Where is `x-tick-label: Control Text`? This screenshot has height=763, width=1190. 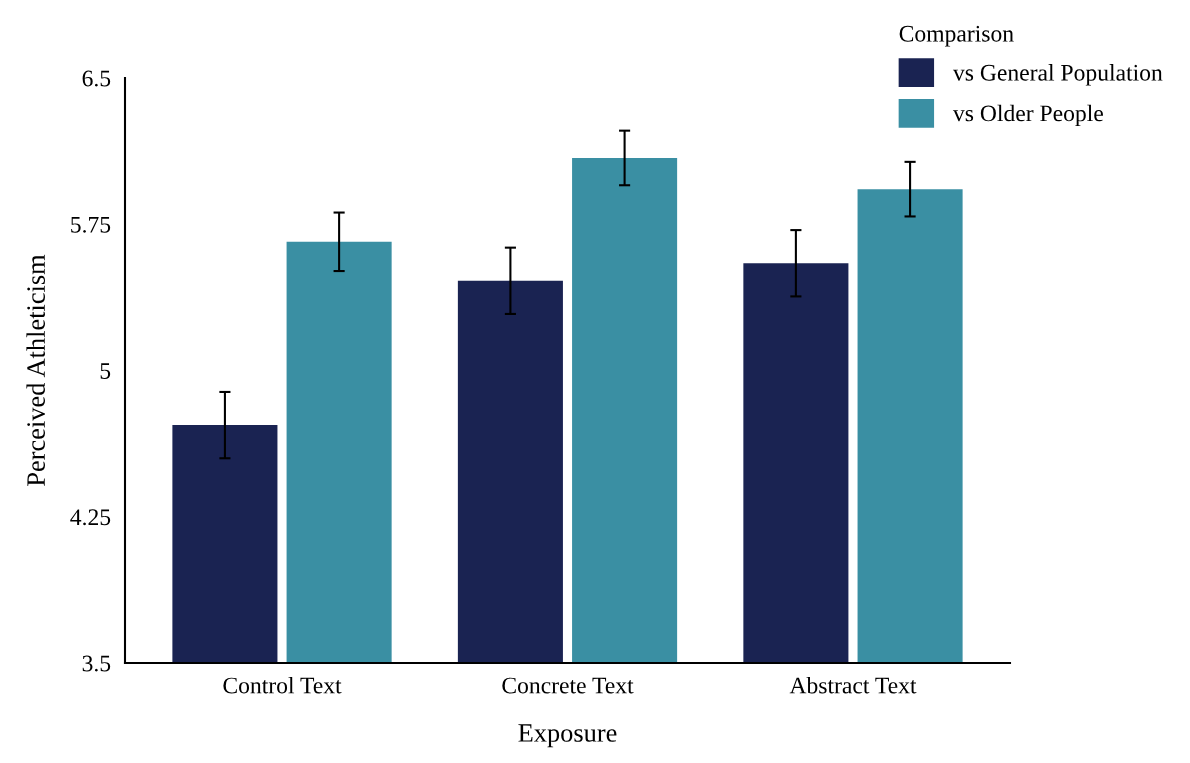
x-tick-label: Control Text is located at coordinates (282, 685).